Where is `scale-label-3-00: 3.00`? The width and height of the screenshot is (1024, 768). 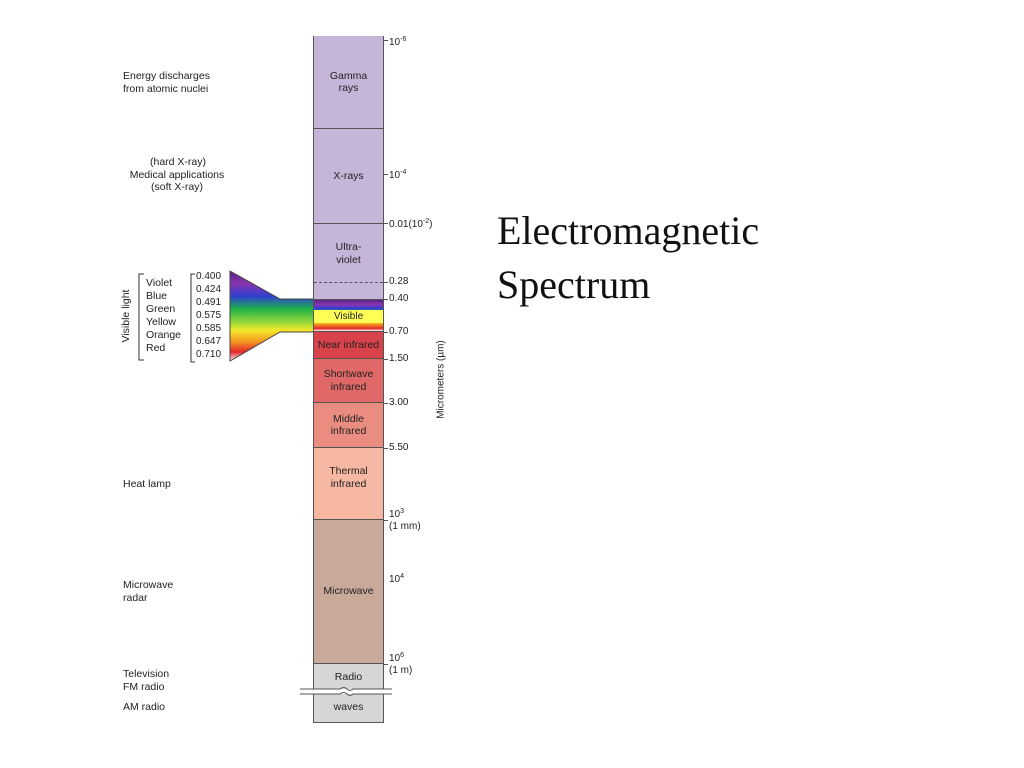
scale-label-3-00: 3.00 is located at coordinates (399, 402).